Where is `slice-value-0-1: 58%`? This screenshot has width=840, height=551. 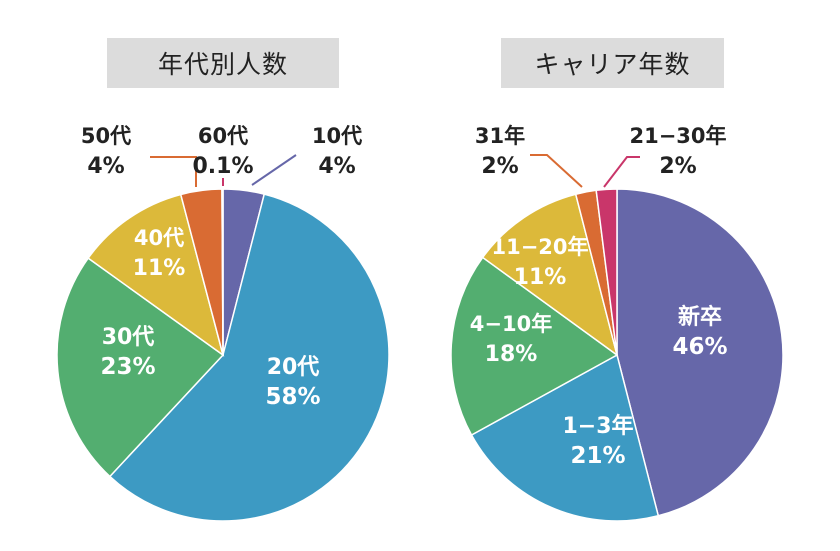 slice-value-0-1: 58% is located at coordinates (292, 397).